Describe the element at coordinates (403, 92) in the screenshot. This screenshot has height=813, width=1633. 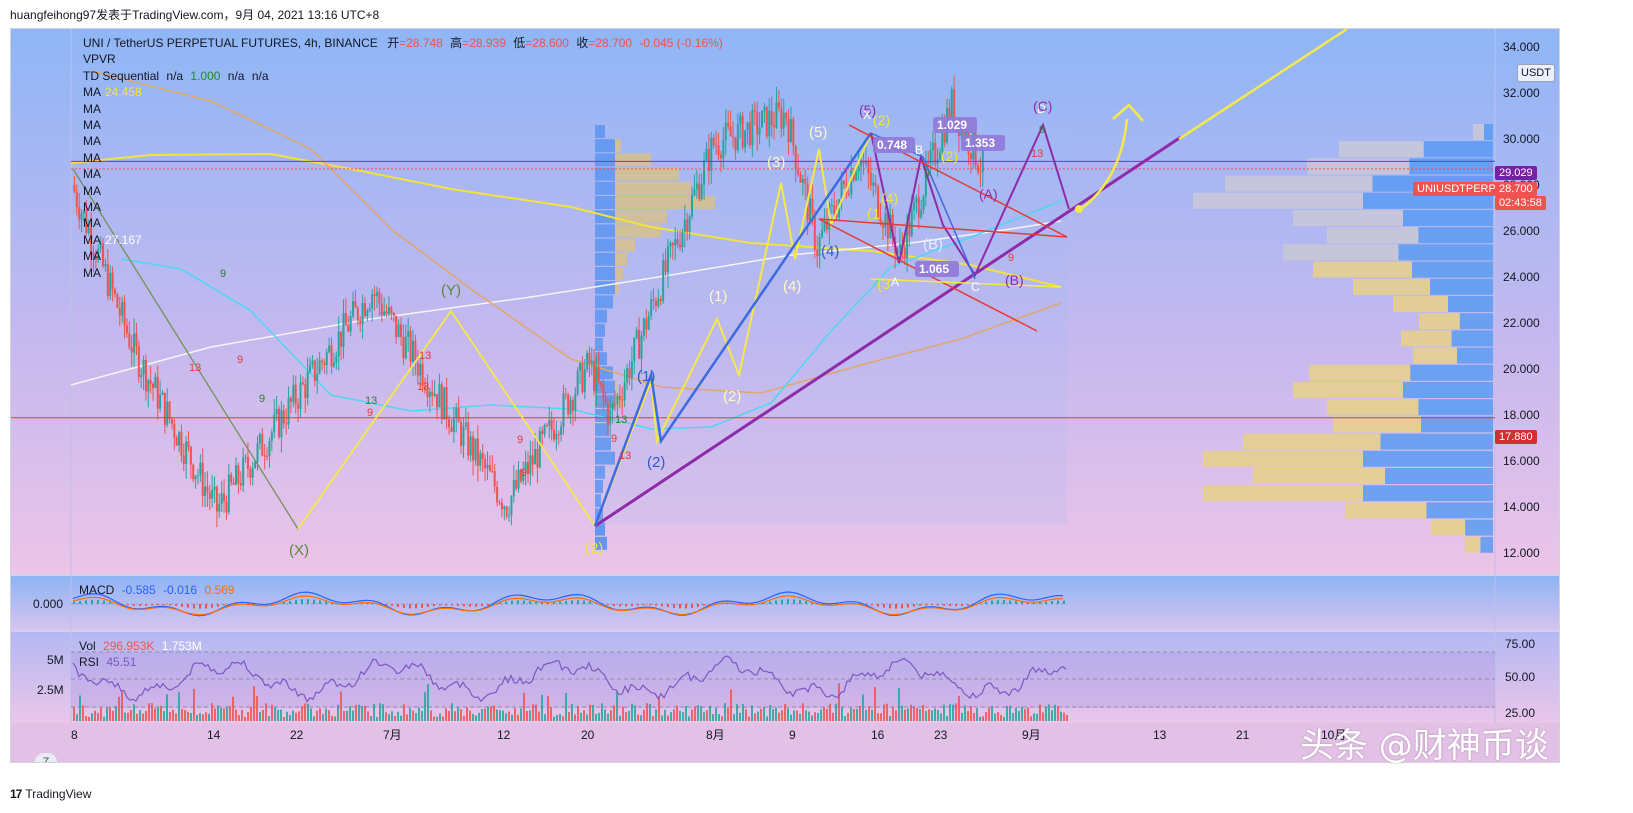
I see `ma-legend-row: MA 24.458` at that location.